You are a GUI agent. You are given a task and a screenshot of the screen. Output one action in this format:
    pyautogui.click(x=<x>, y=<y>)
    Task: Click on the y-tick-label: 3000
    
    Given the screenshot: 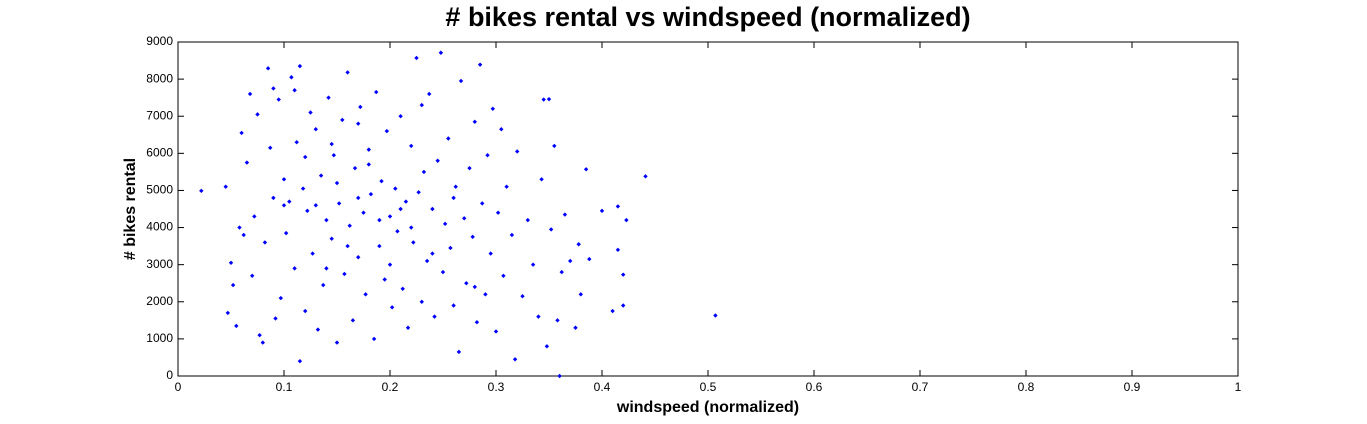 What is the action you would take?
    pyautogui.click(x=159, y=264)
    